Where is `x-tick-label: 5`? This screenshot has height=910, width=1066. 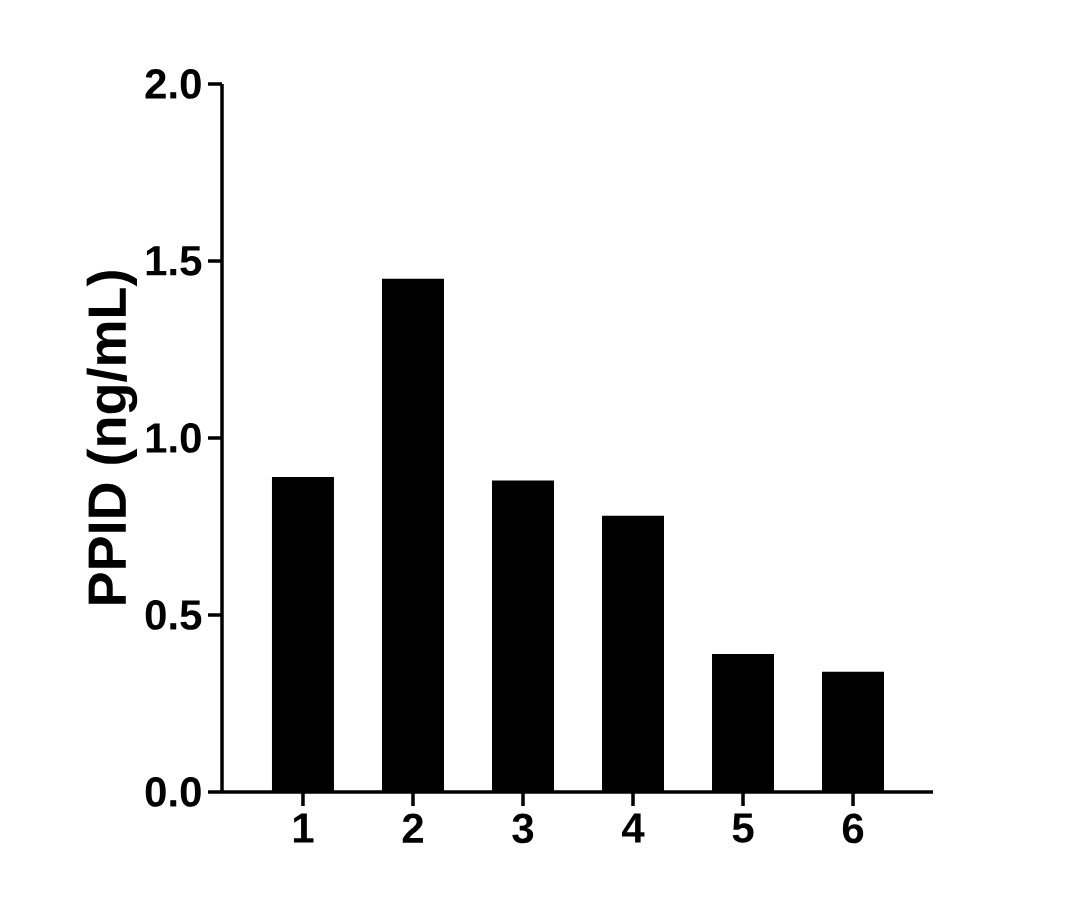 x-tick-label: 5 is located at coordinates (743, 828).